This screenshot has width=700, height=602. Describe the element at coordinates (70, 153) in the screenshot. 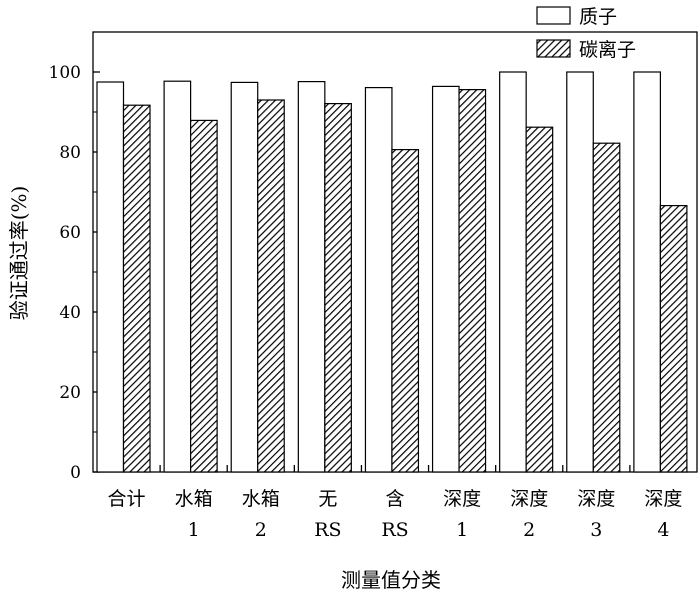

I see `y-tick-label: 80` at that location.